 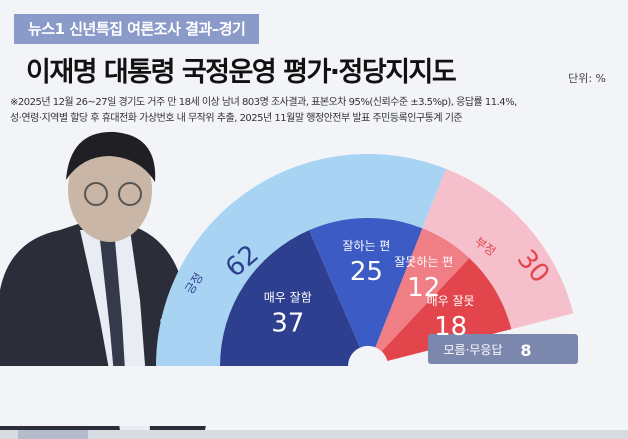 What do you see at coordinates (366, 246) in the screenshot?
I see `inner-label-1: 잘하는 편` at bounding box center [366, 246].